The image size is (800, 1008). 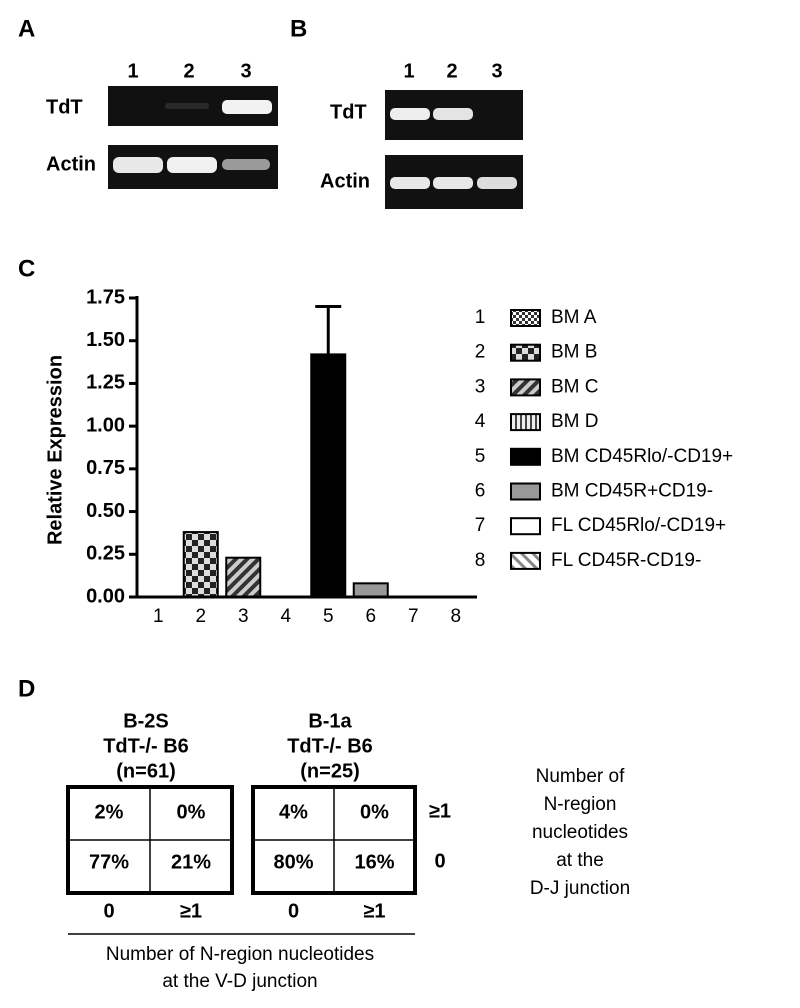 What do you see at coordinates (109, 862) in the screenshot?
I see `table-cell: 77%` at bounding box center [109, 862].